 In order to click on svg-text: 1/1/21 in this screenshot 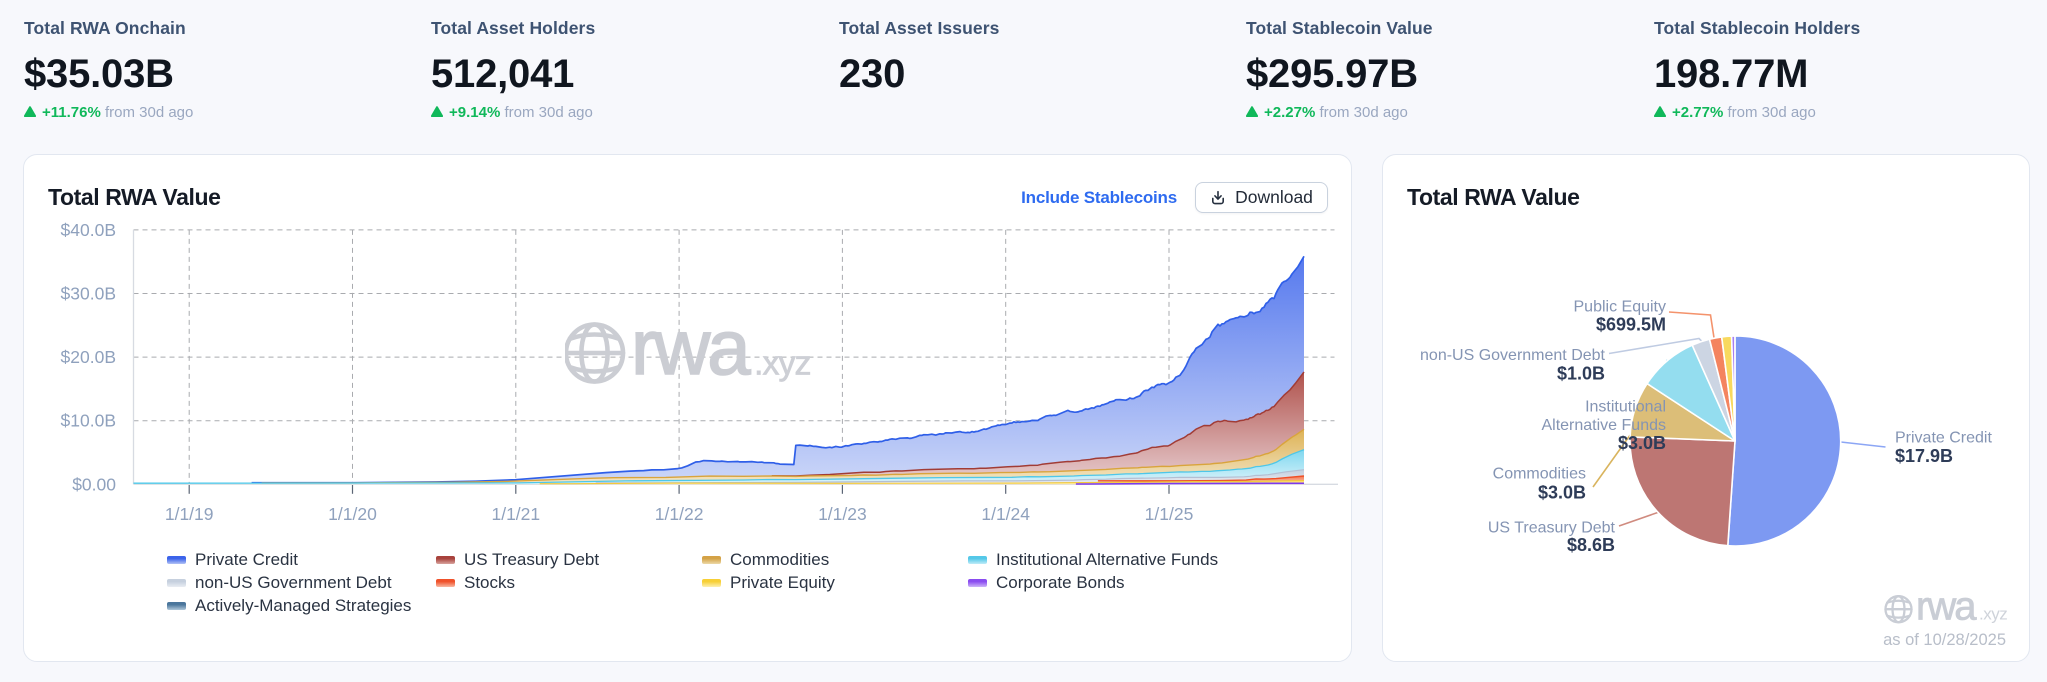, I will do `click(515, 514)`.